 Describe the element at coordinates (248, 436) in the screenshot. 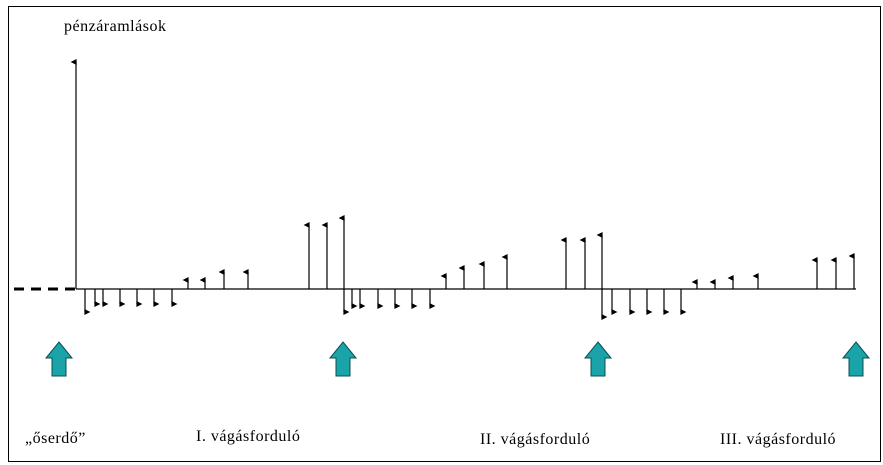

I see `label-rotation-1: I. vágásforduló` at that location.